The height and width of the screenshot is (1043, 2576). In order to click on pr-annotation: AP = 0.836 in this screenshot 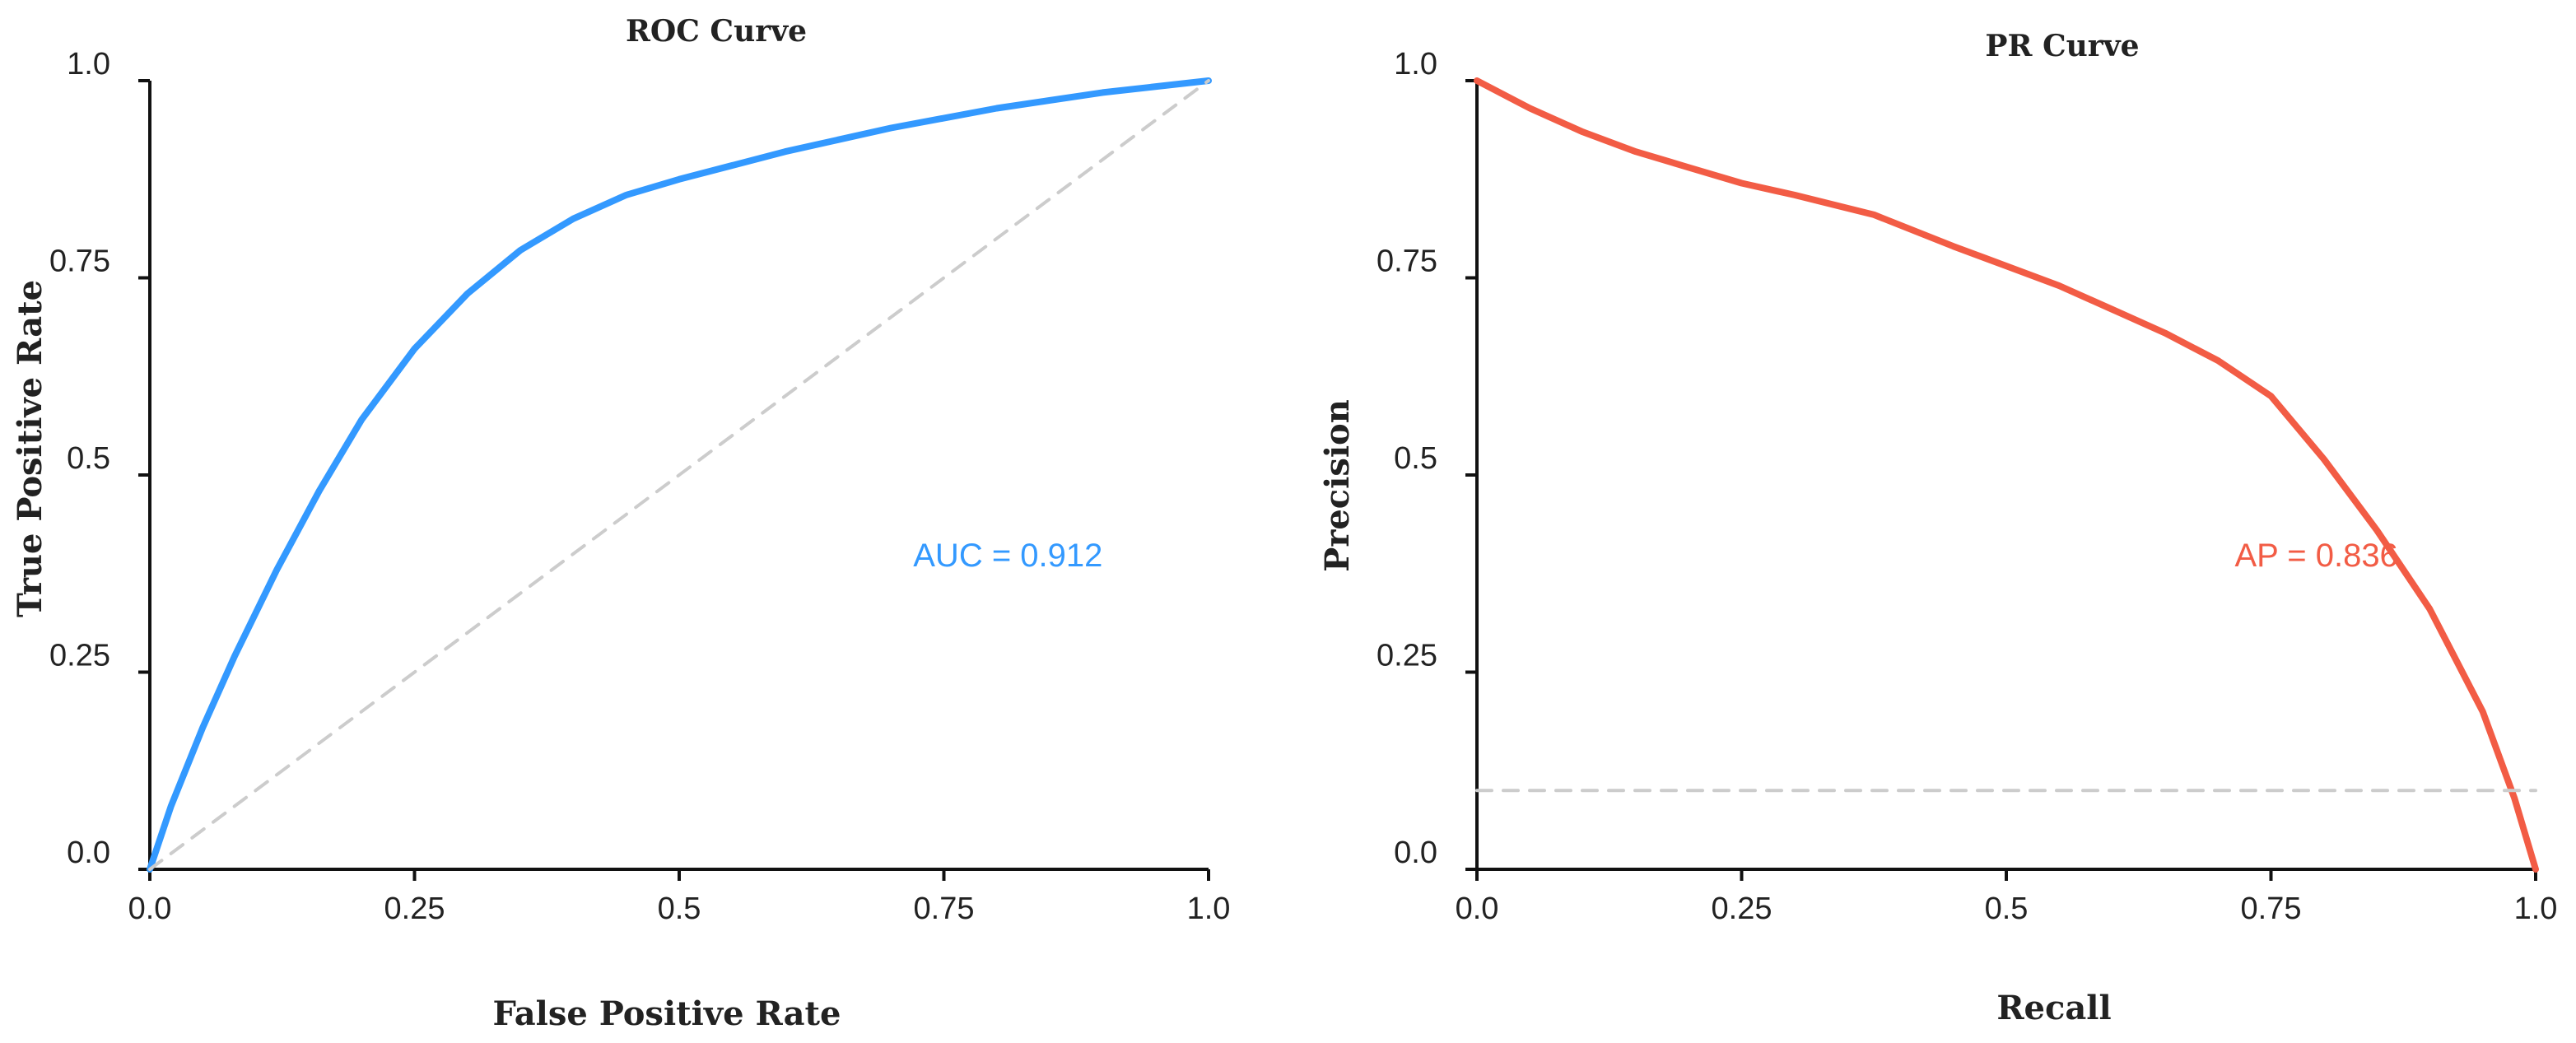, I will do `click(2315, 556)`.